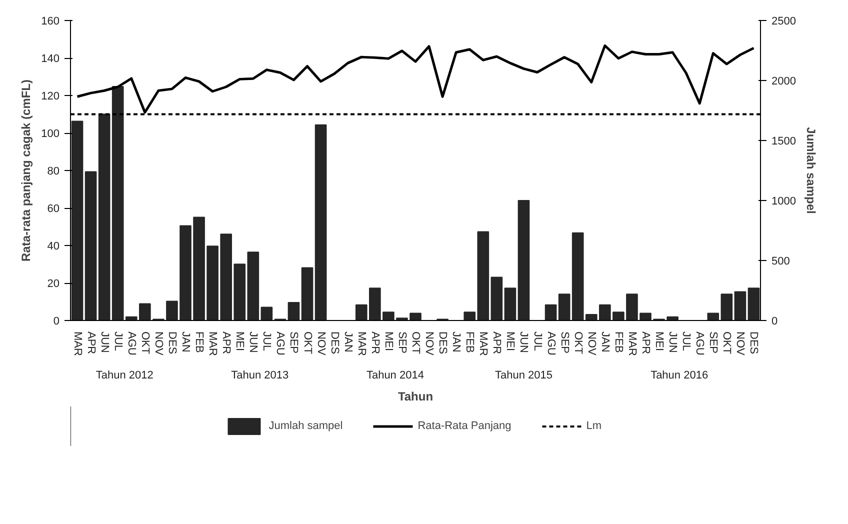 The width and height of the screenshot is (848, 524). What do you see at coordinates (305, 426) in the screenshot?
I see `legend-label: Jumlah sampel` at bounding box center [305, 426].